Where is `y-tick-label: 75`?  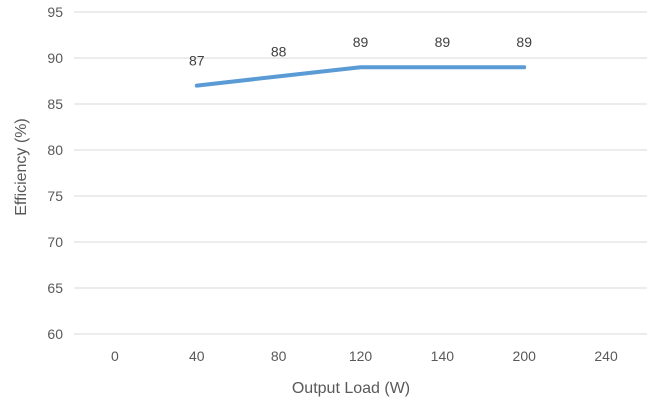 y-tick-label: 75 is located at coordinates (55, 196).